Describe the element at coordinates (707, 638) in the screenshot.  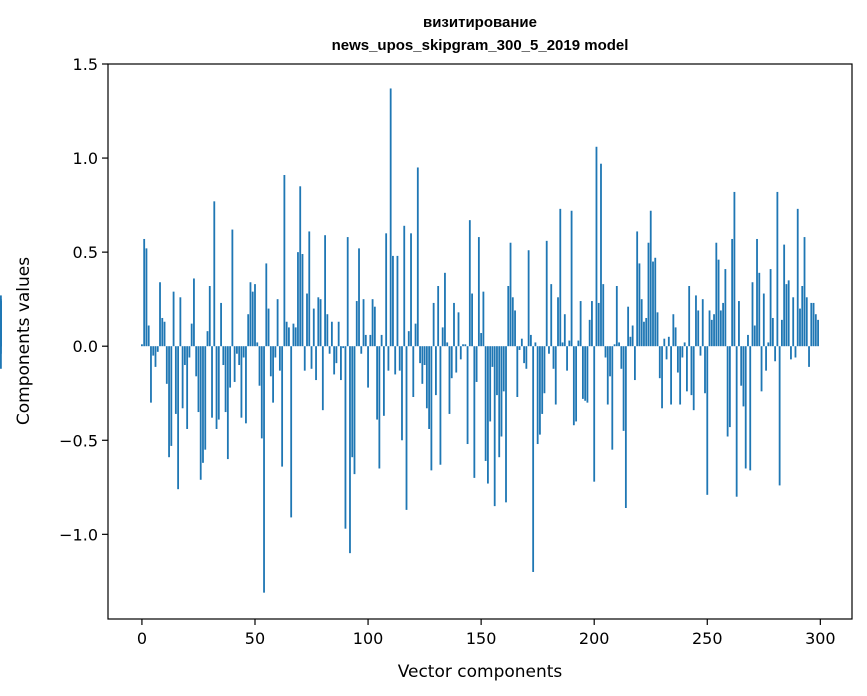
I see `x-tick-label: 250` at that location.